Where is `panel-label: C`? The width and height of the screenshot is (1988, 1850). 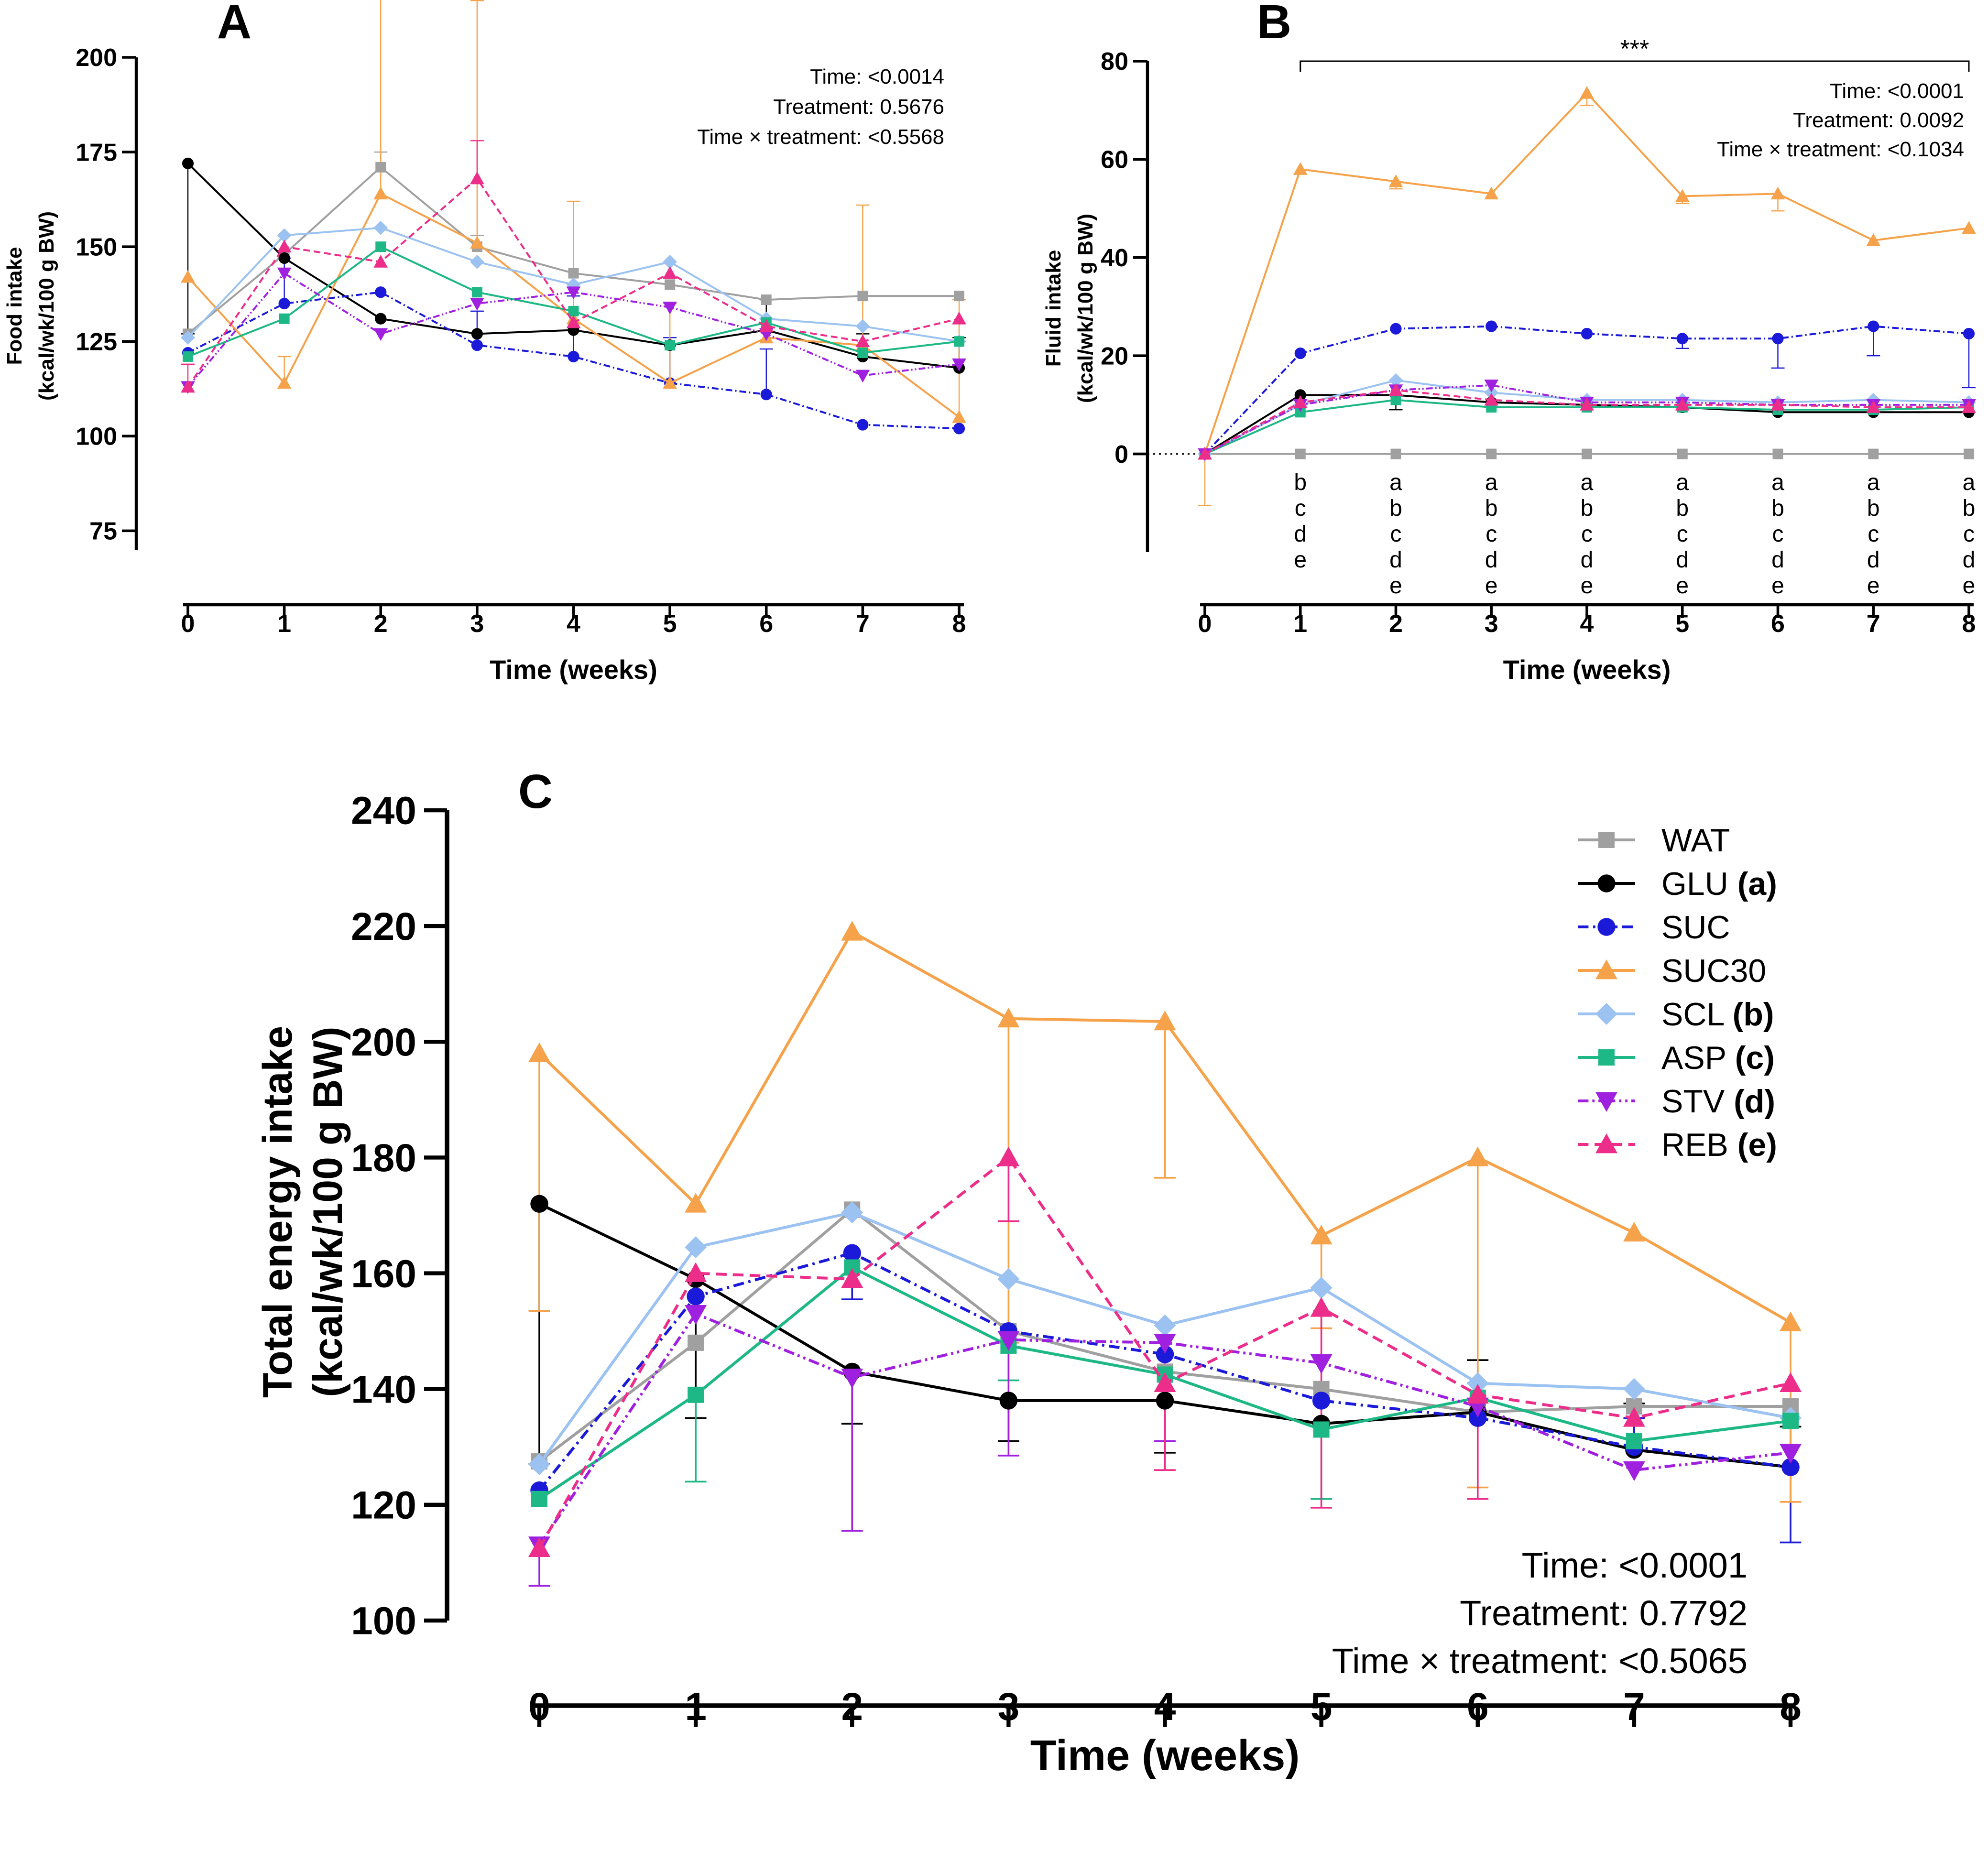
panel-label: C is located at coordinates (535, 791).